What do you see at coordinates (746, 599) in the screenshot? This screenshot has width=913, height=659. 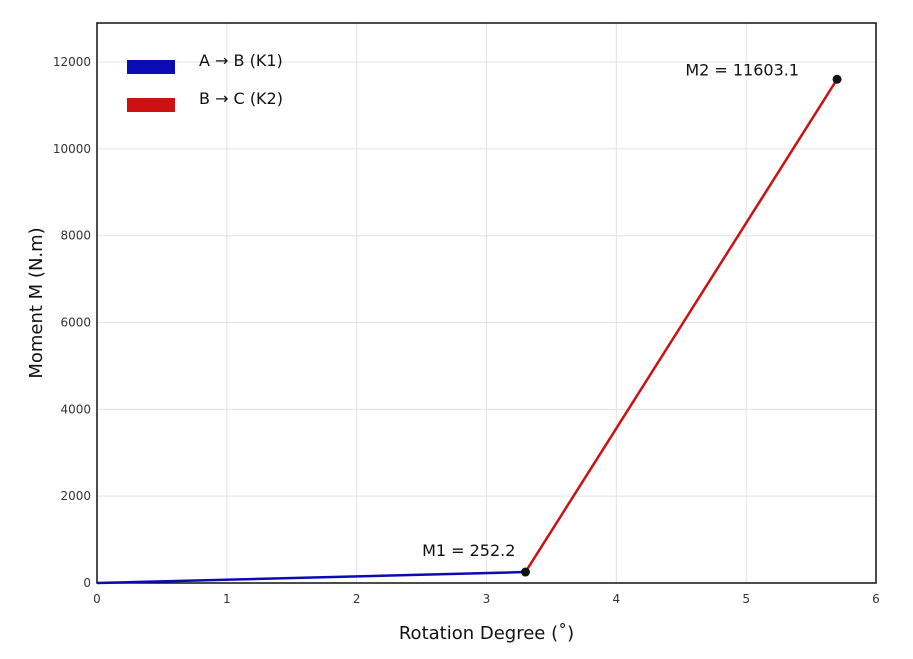 I see `x-tick-label: 5` at bounding box center [746, 599].